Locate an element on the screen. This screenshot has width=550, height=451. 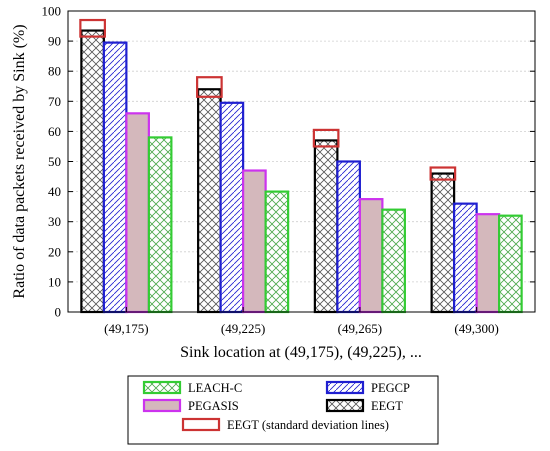
legend-label: LEACH-C is located at coordinates (215, 388).